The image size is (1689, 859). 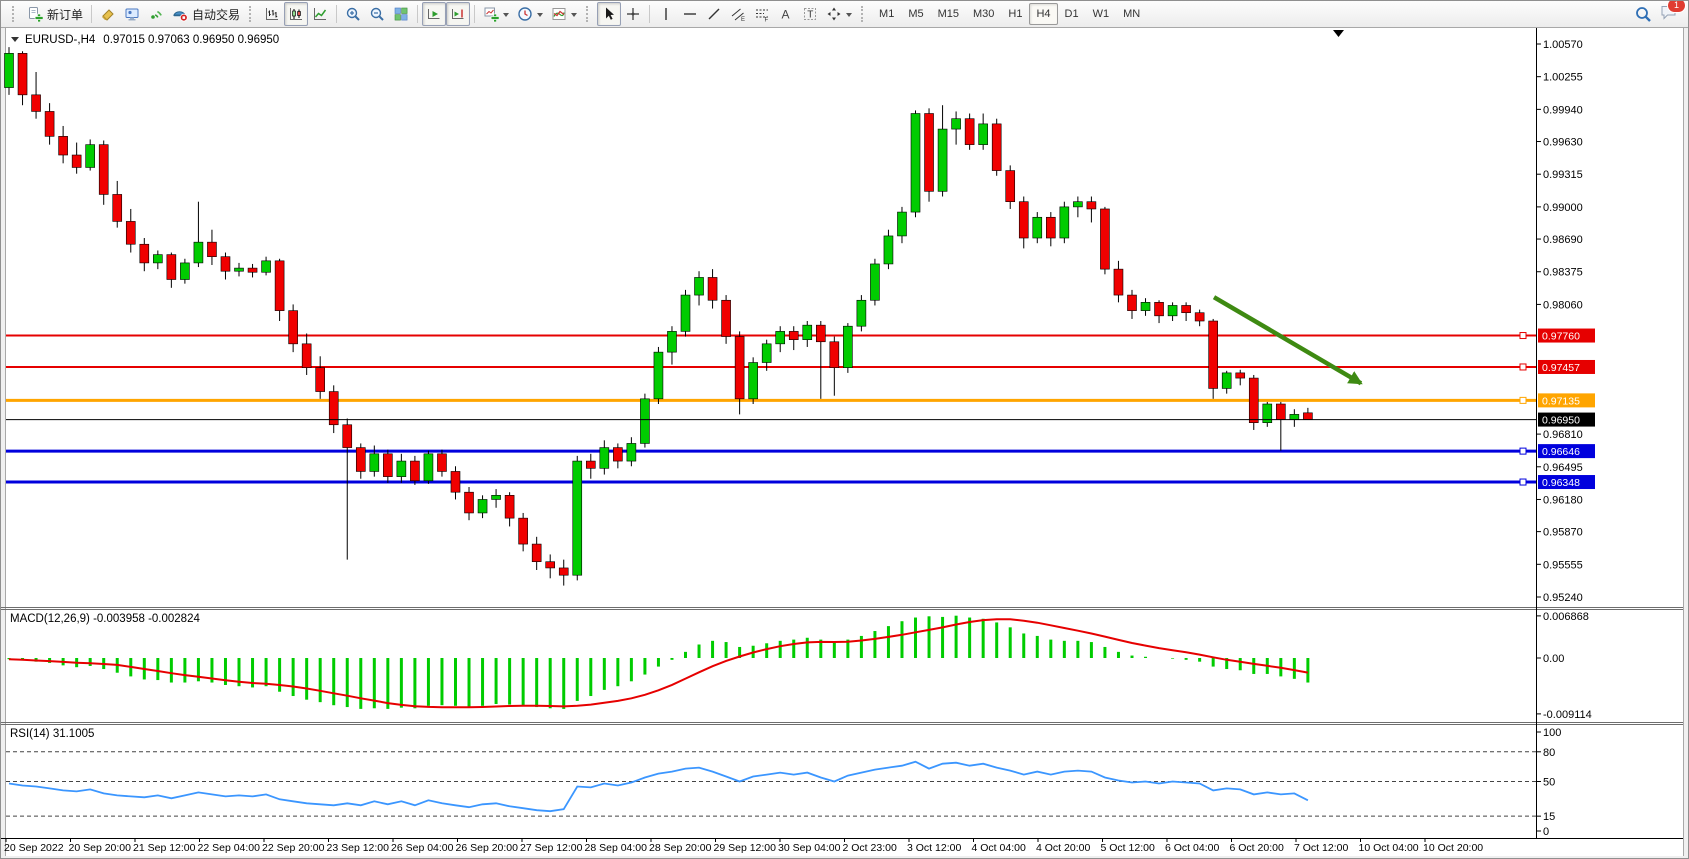 I want to click on timeframe-m15-button: M15, so click(x=948, y=14).